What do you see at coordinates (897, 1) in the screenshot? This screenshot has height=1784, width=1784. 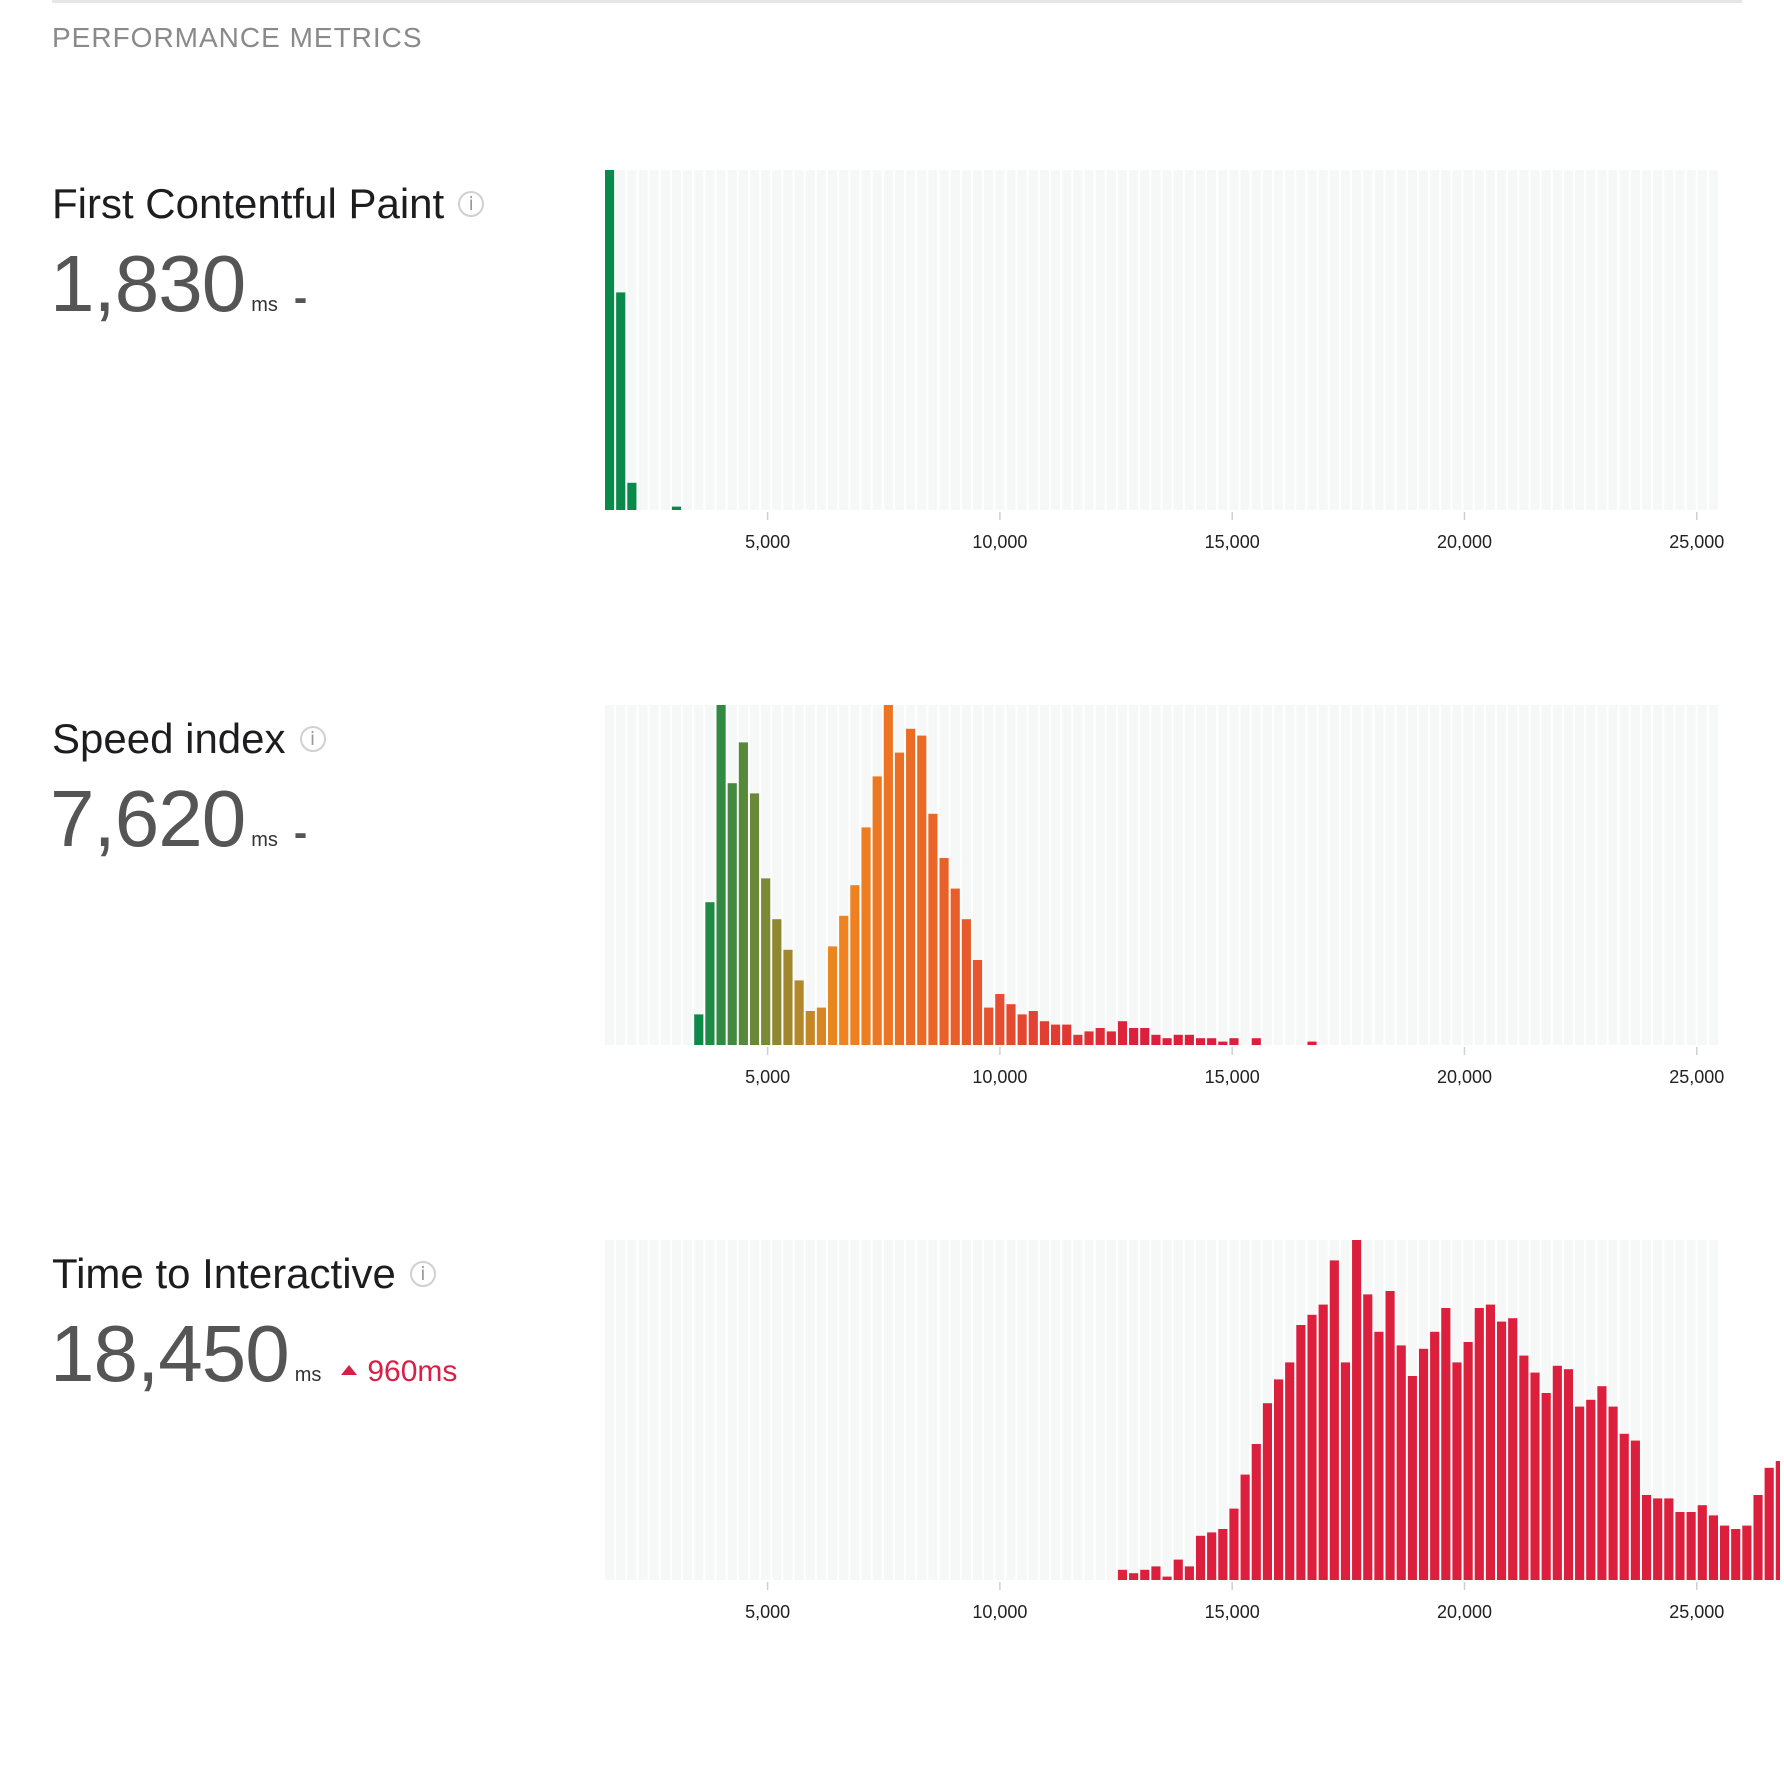 I see `top-divider` at bounding box center [897, 1].